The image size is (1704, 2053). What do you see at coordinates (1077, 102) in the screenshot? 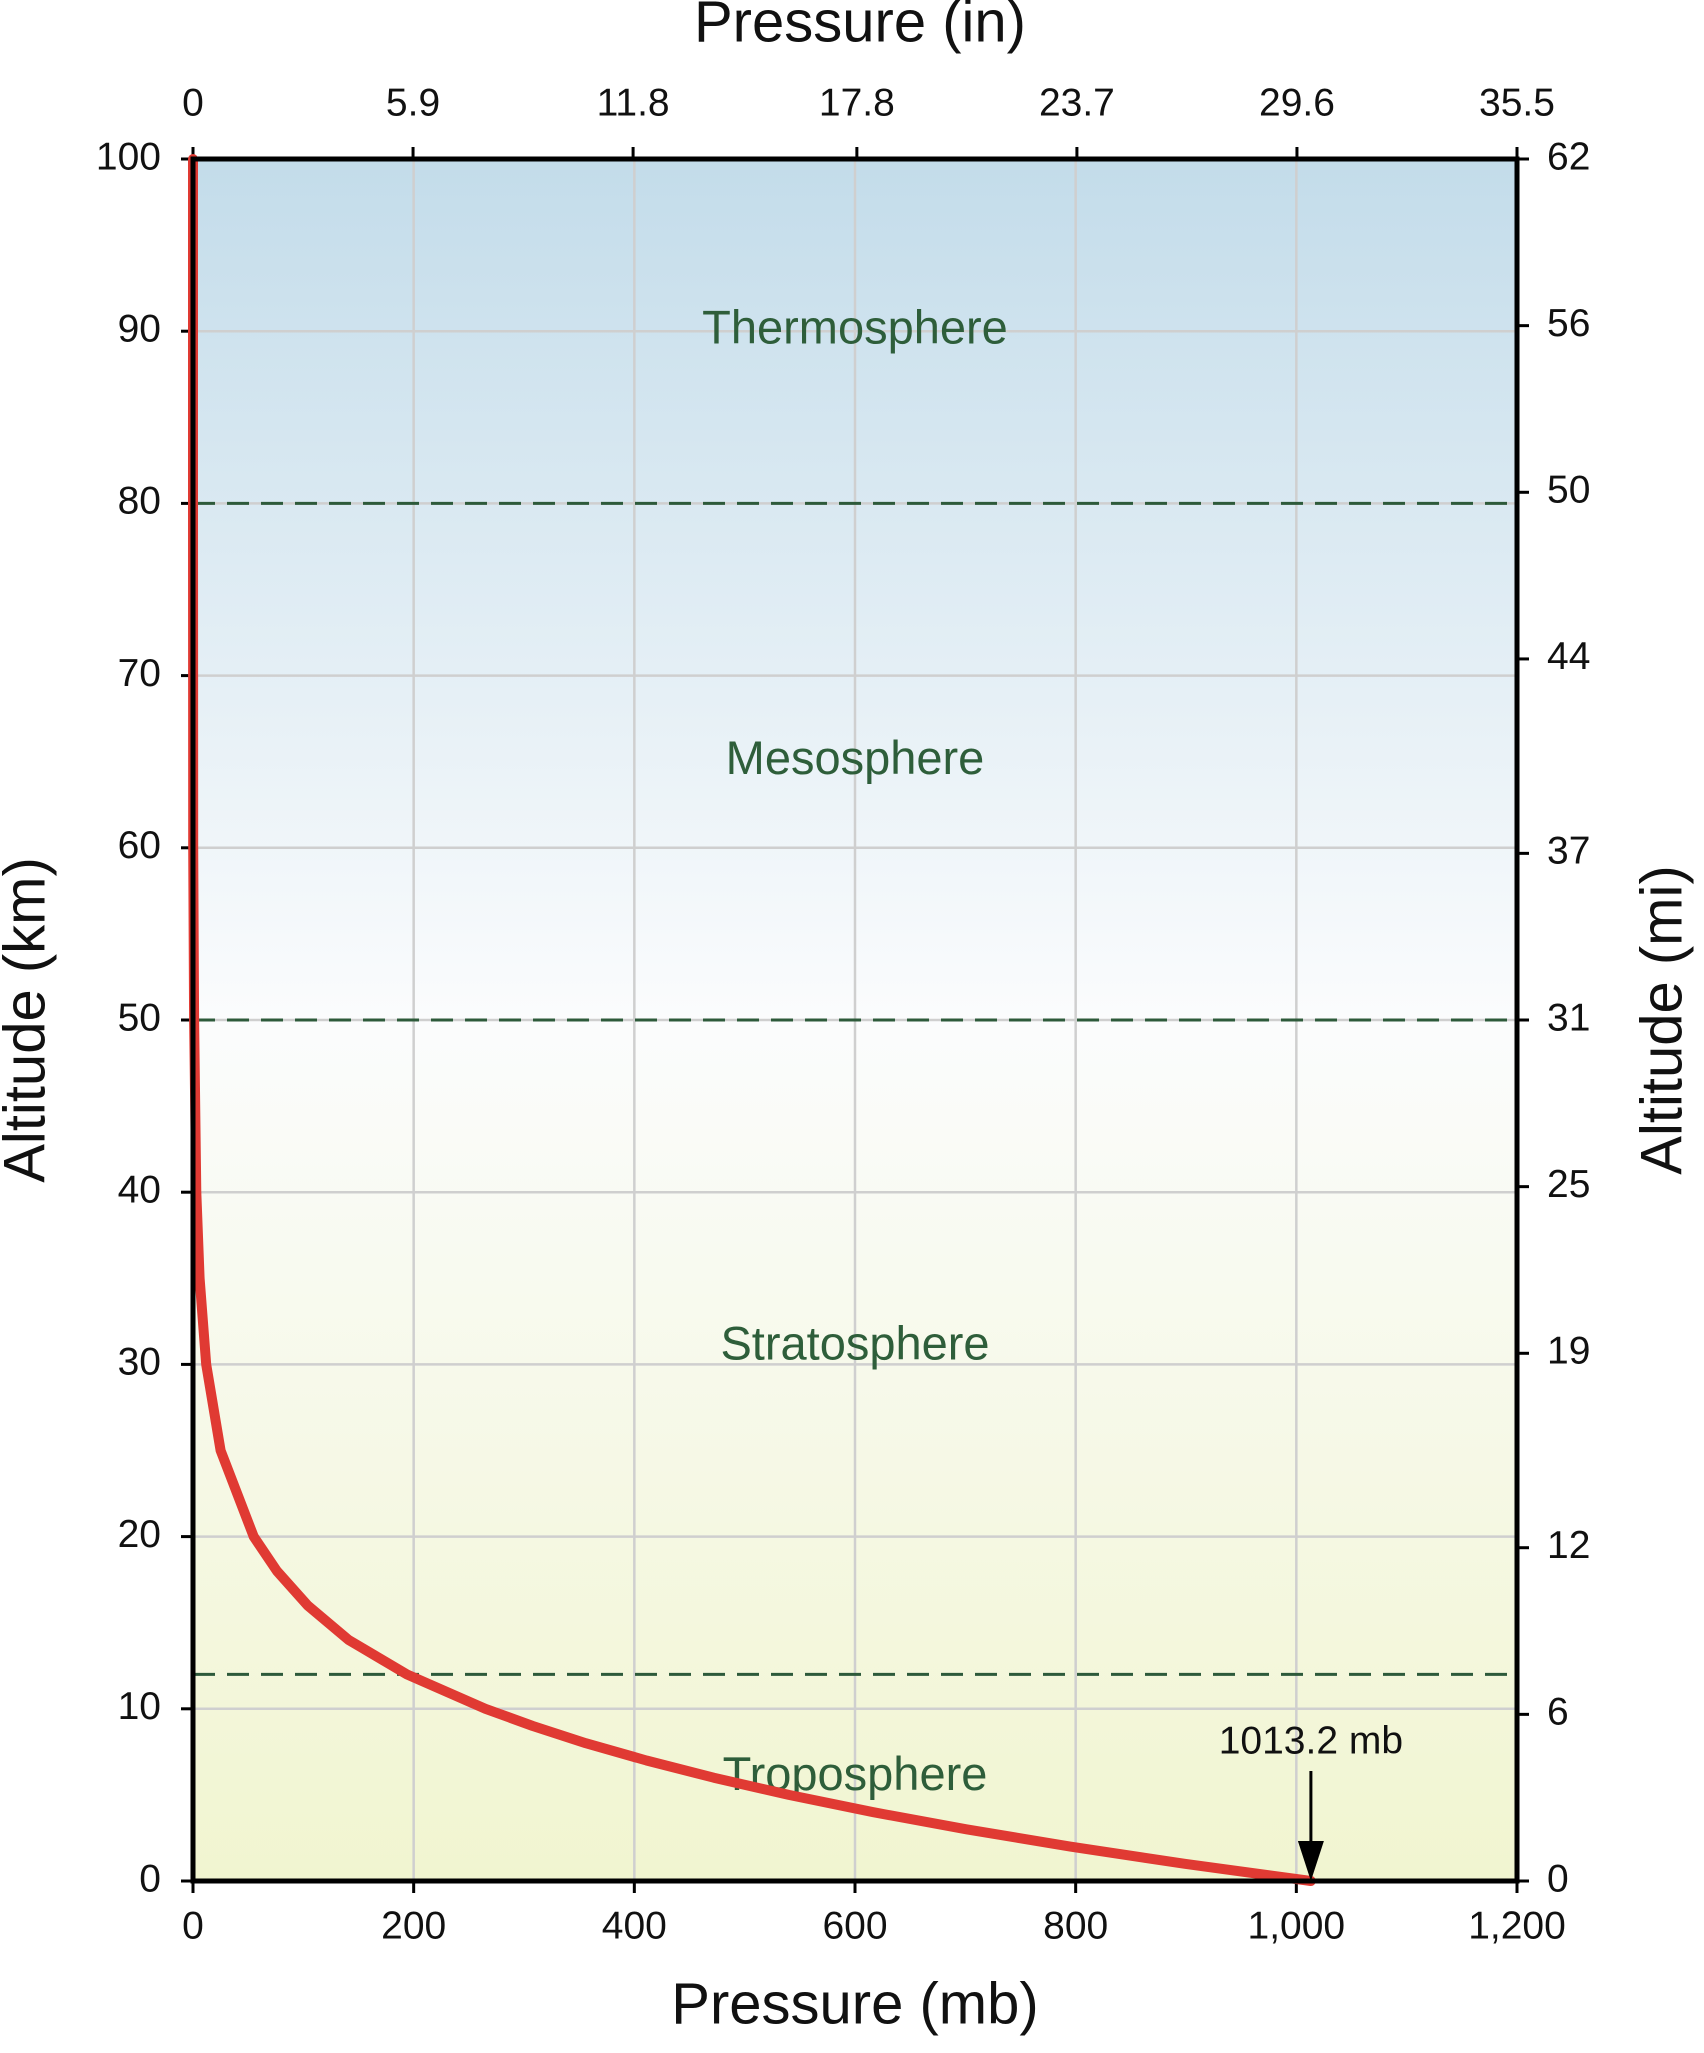
I see `x2-tick-label: 23.7` at bounding box center [1077, 102].